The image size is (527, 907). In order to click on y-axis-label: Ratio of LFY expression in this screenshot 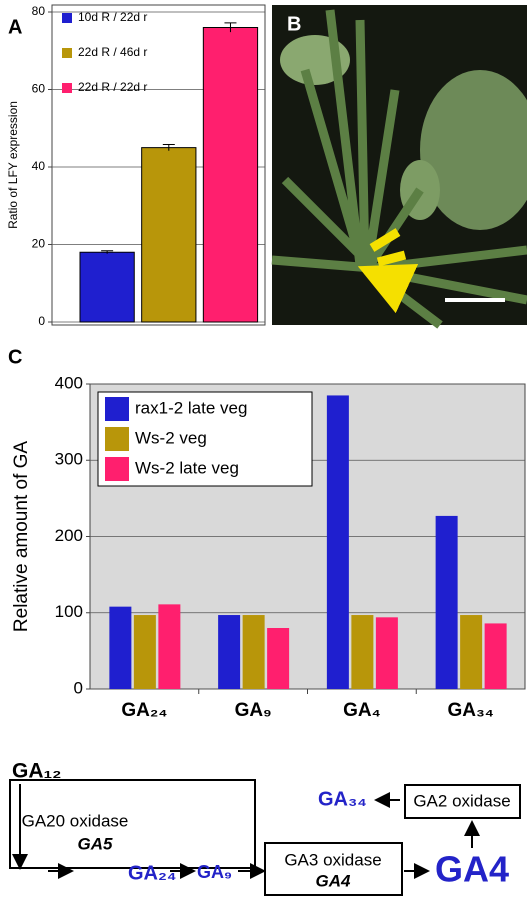, I will do `click(13, 165)`.